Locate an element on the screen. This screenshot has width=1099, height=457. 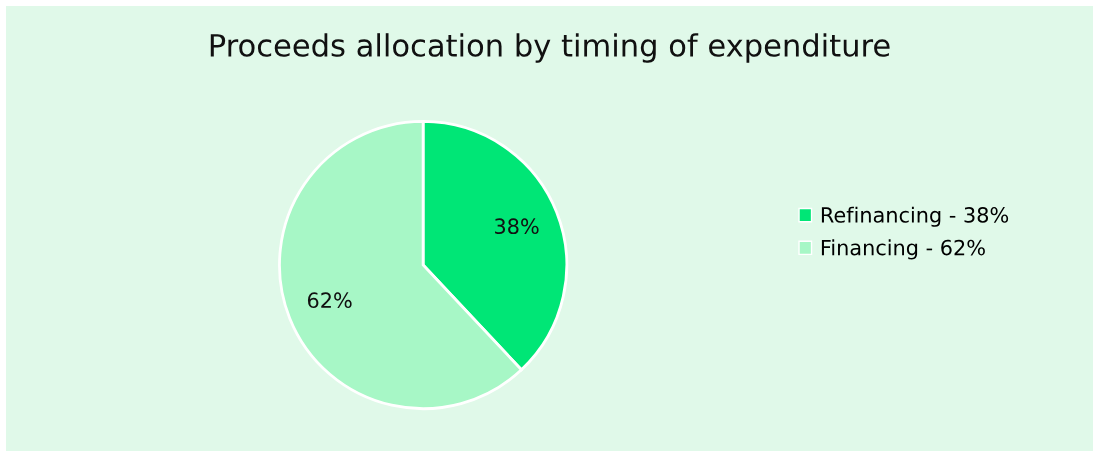
legend-label: Financing - 62% is located at coordinates (903, 249).